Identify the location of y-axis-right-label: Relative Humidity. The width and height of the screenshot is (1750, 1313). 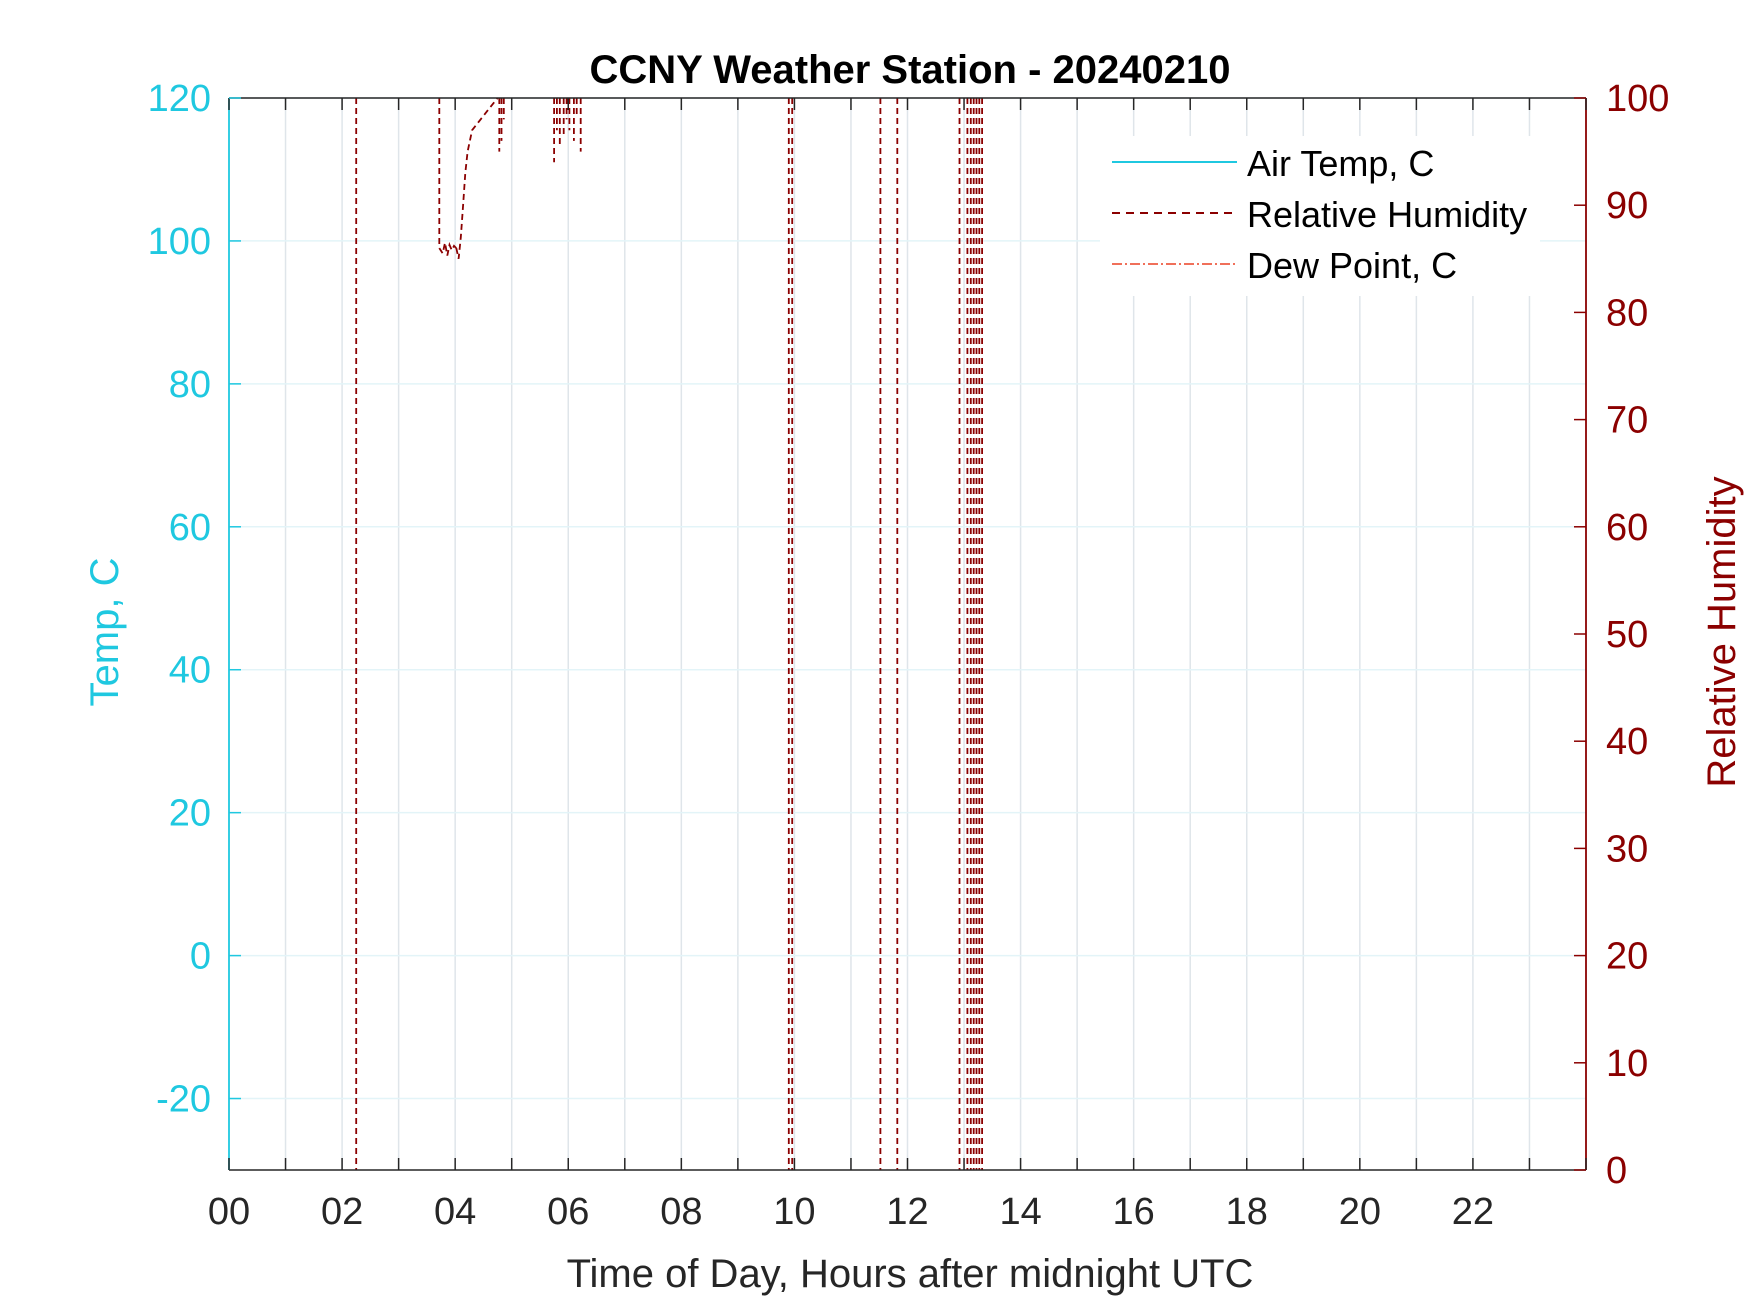
(1722, 631).